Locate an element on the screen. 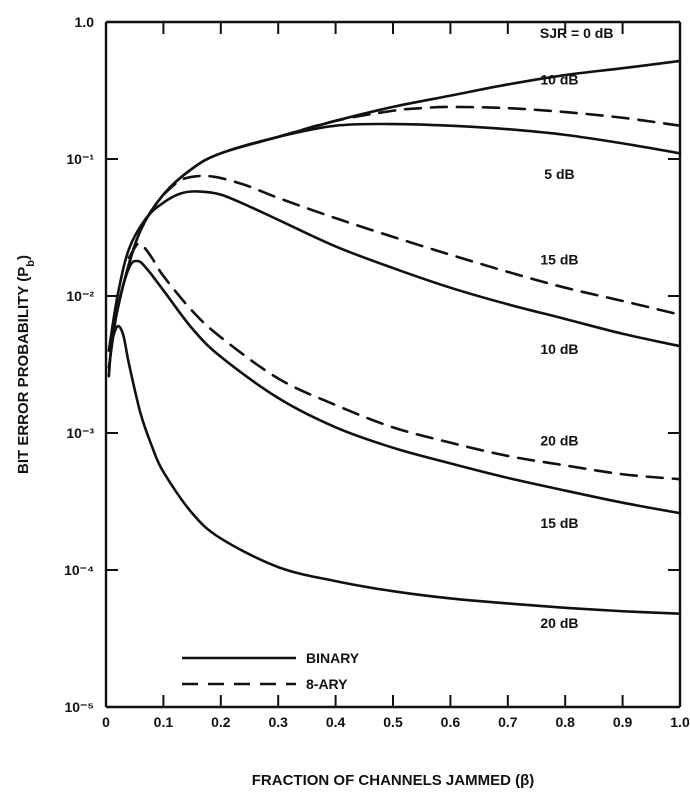 This screenshot has width=690, height=795. x-tick-label: 0.8 is located at coordinates (565, 722).